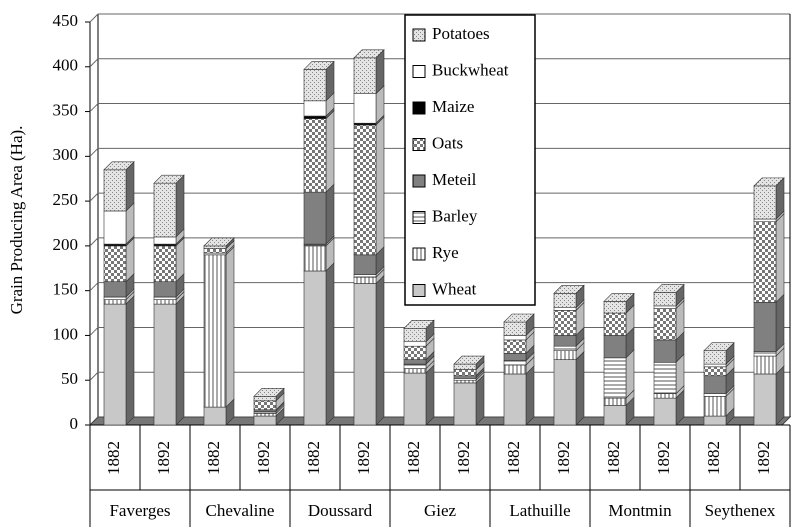  What do you see at coordinates (740, 510) in the screenshot?
I see `group-label: Seythenex` at bounding box center [740, 510].